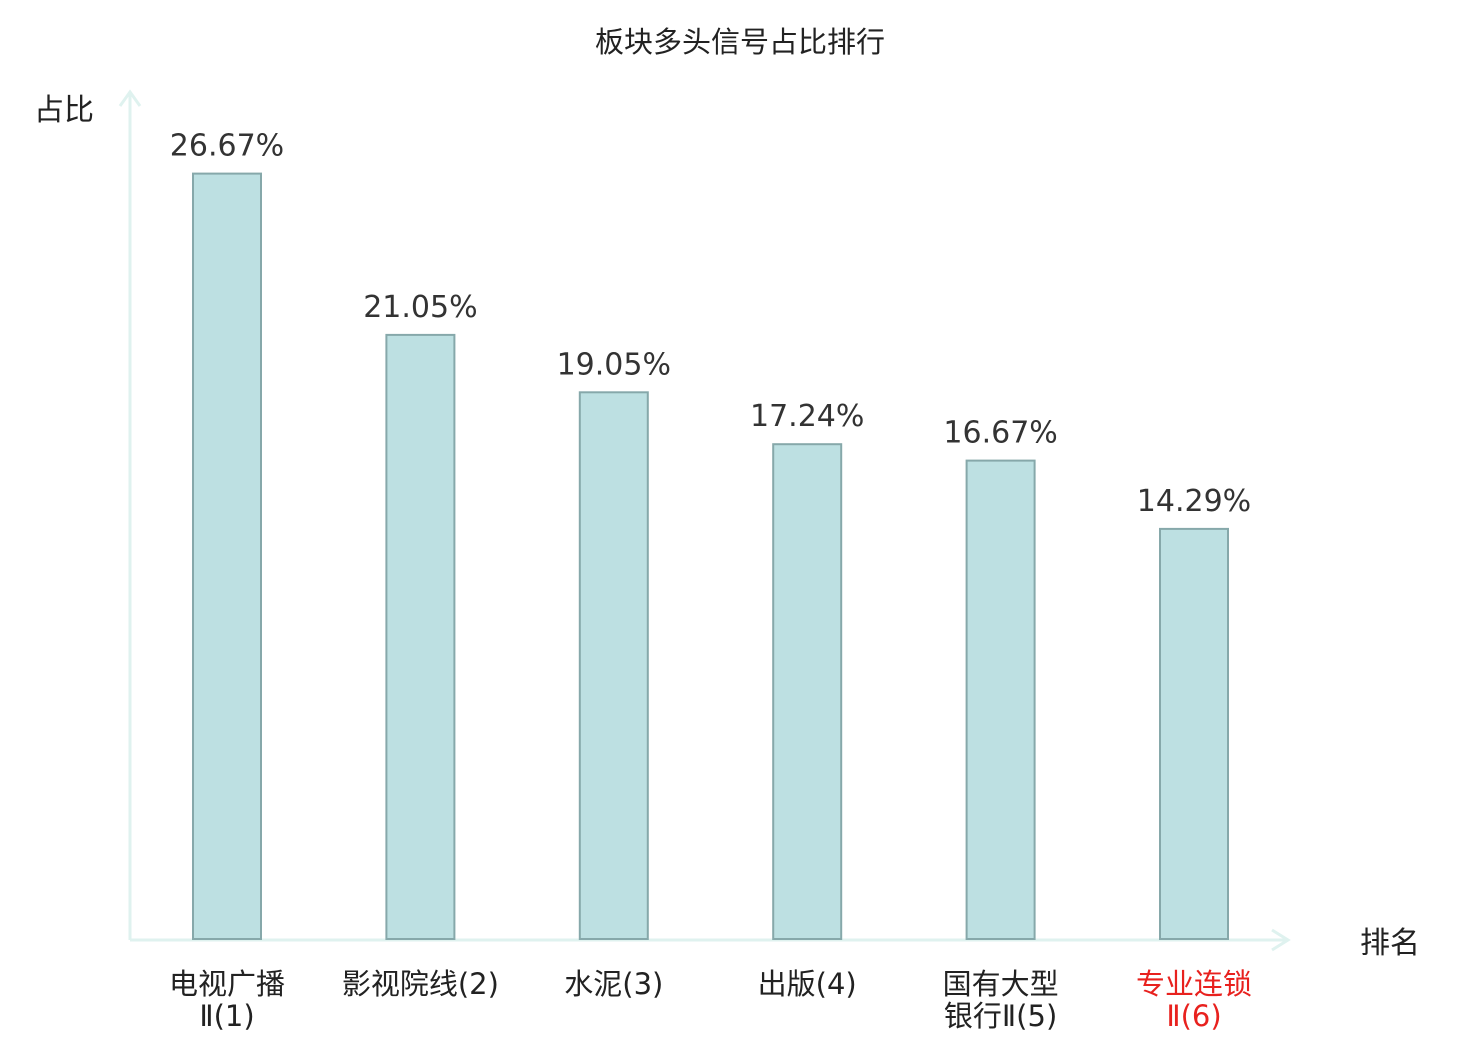  Describe the element at coordinates (740, 42) in the screenshot. I see `chart-title: 板块多头信号占比排行` at that location.